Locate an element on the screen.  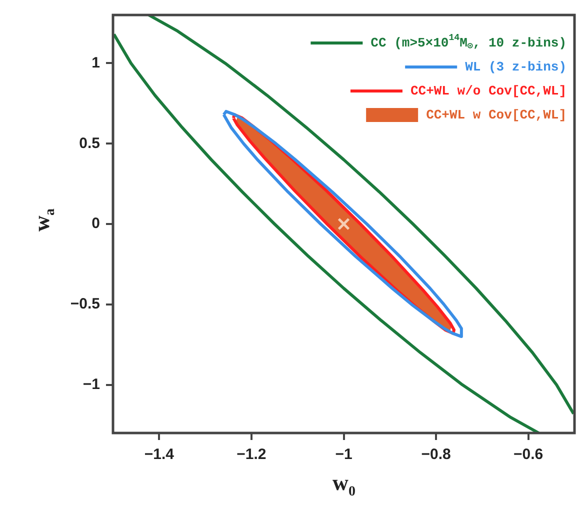
x-tick-label: −1.2 is located at coordinates (251, 455).